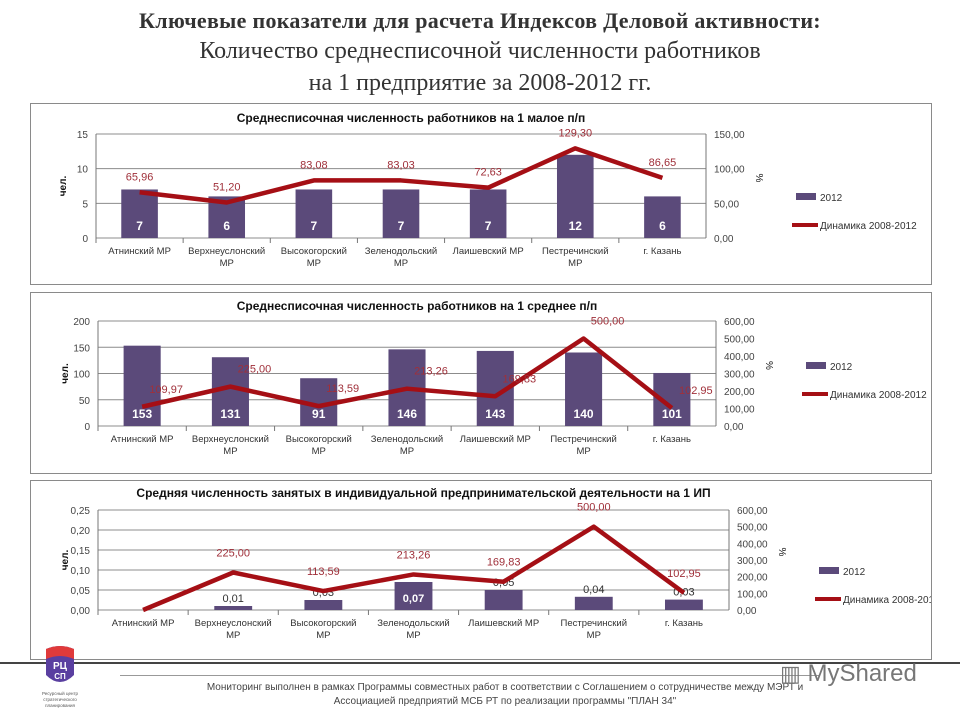 The width and height of the screenshot is (960, 720). I want to click on line-data-label: 86,65, so click(663, 163).